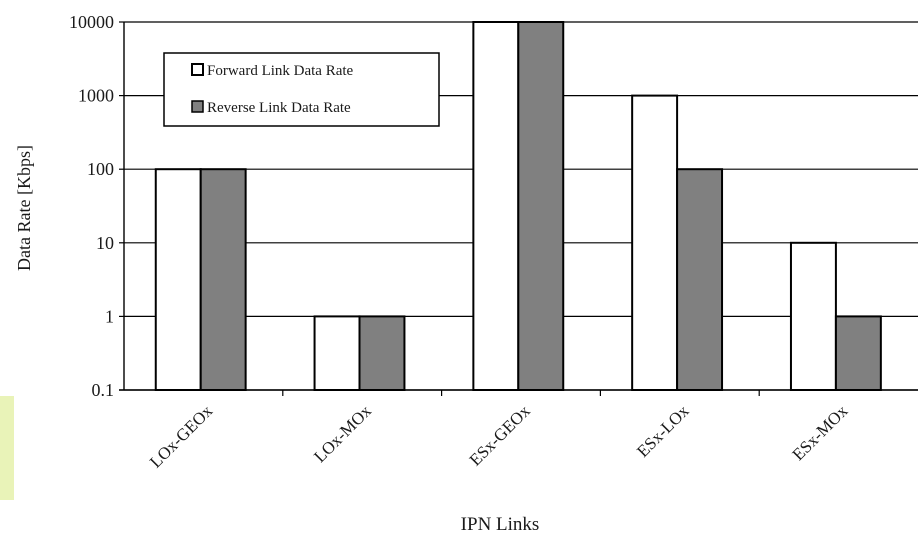 The image size is (918, 539). I want to click on y-axis-label: Data Rate [Kbps], so click(24, 208).